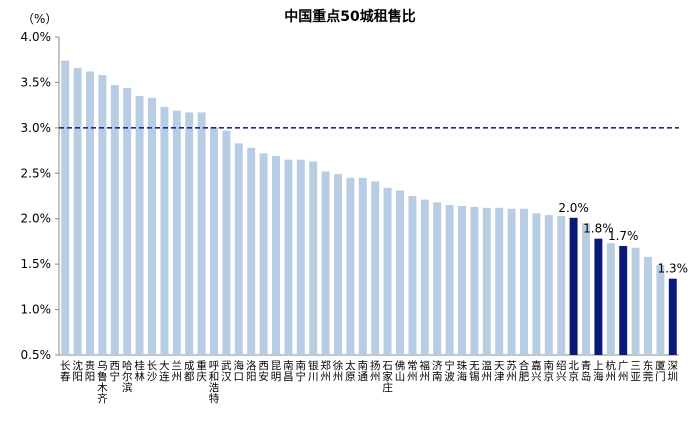 Image resolution: width=700 pixels, height=422 pixels. I want to click on x-tick-label: 广州, so click(623, 371).